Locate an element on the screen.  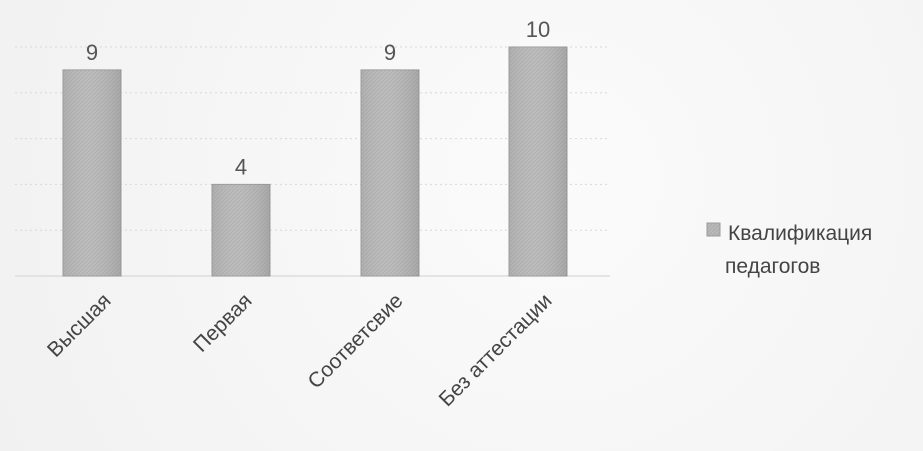
data-label: 4 is located at coordinates (241, 166).